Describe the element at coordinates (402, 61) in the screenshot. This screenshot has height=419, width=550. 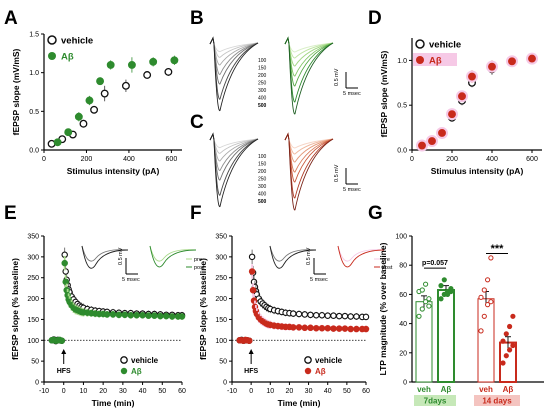
I see `panel-D-y-tick-label: 1.0` at that location.